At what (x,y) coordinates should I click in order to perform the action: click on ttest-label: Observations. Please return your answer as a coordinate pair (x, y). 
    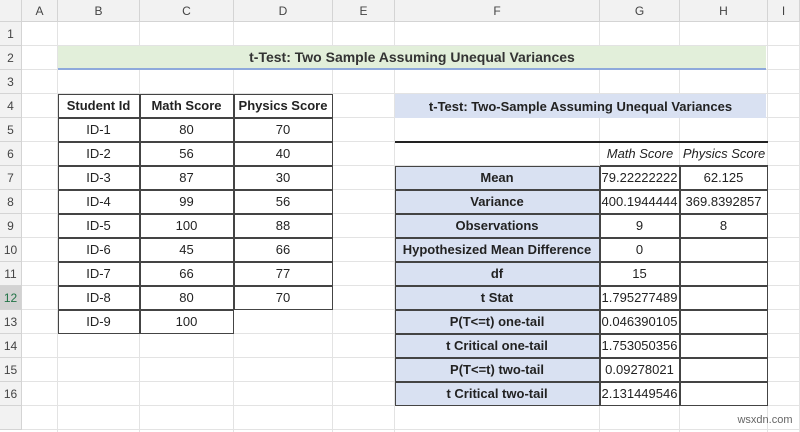
    Looking at the image, I should click on (497, 225).